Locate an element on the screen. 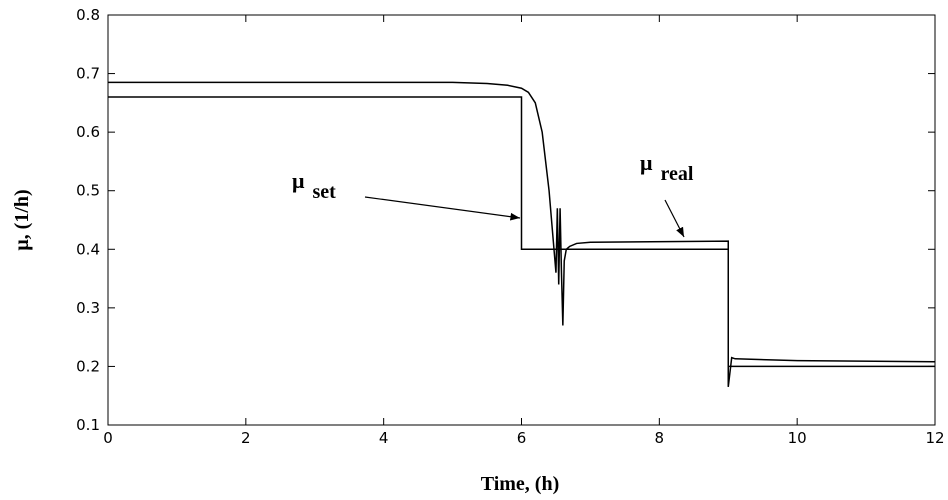 This screenshot has width=948, height=500. x-tick-label: 6 is located at coordinates (522, 438).